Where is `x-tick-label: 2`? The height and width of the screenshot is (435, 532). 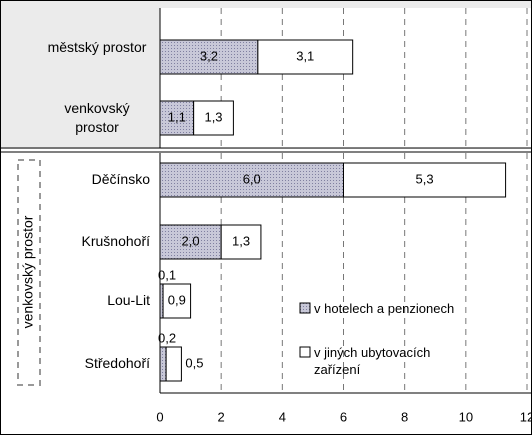
x-tick-label: 2 is located at coordinates (221, 416).